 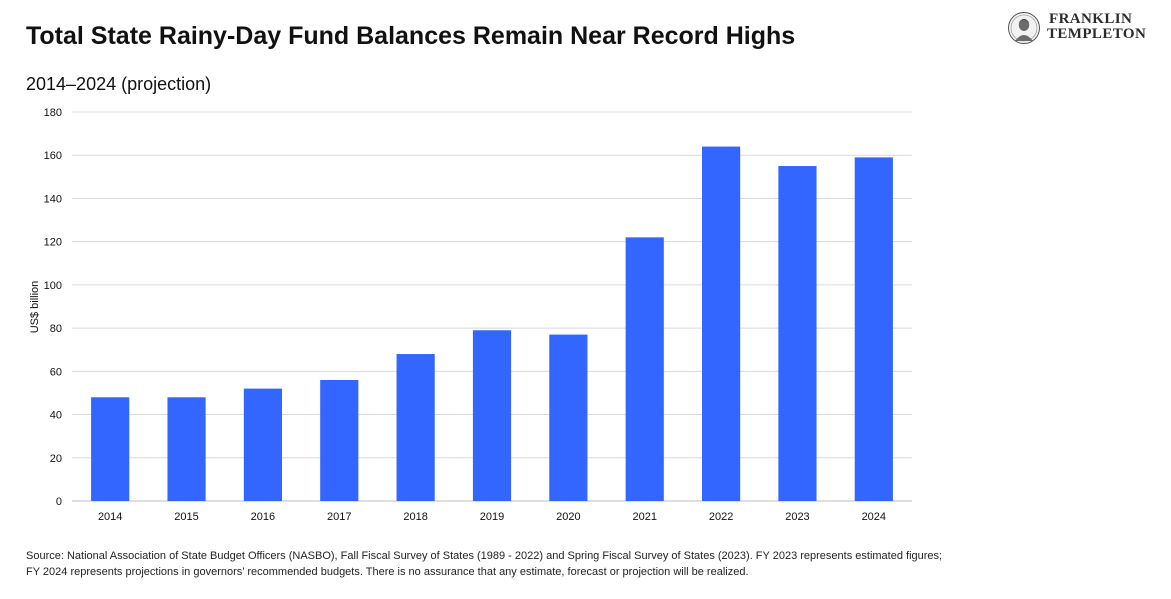 What do you see at coordinates (568, 417) in the screenshot?
I see `bar-2020` at bounding box center [568, 417].